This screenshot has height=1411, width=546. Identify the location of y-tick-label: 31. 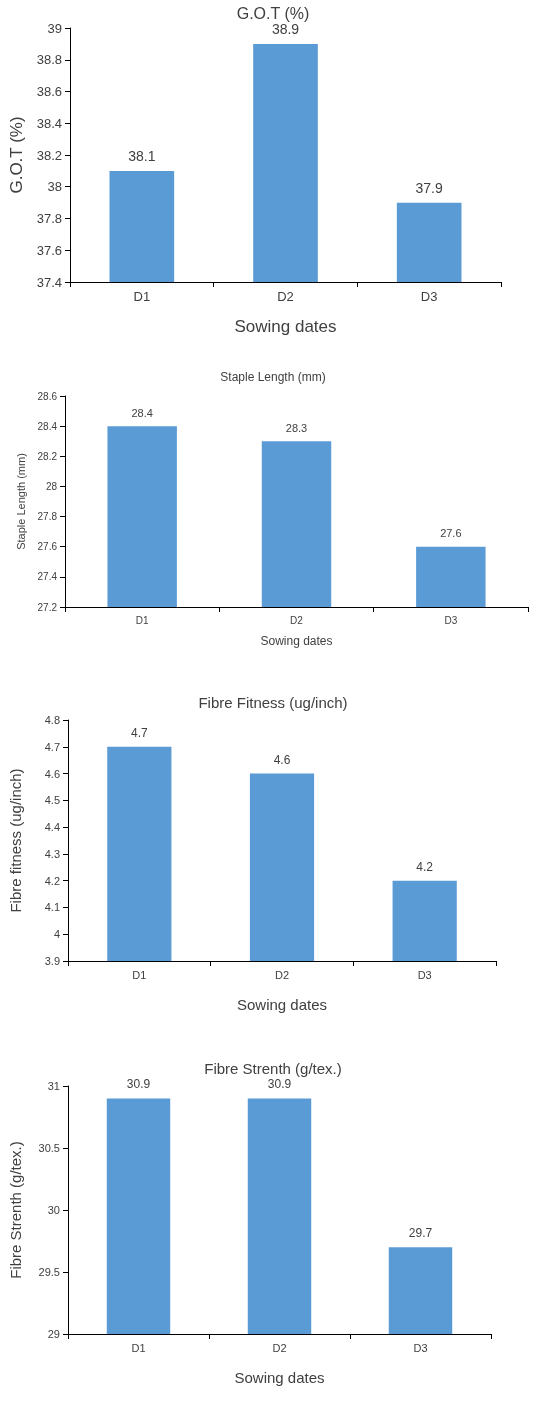
(53, 1086).